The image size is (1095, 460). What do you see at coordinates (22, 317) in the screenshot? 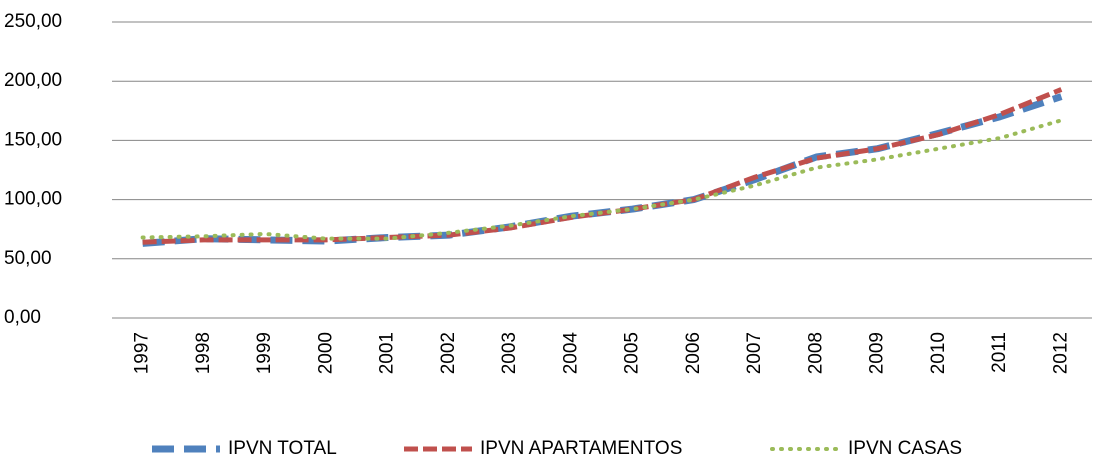
I see `y-tick-label: 0,00` at bounding box center [22, 317].